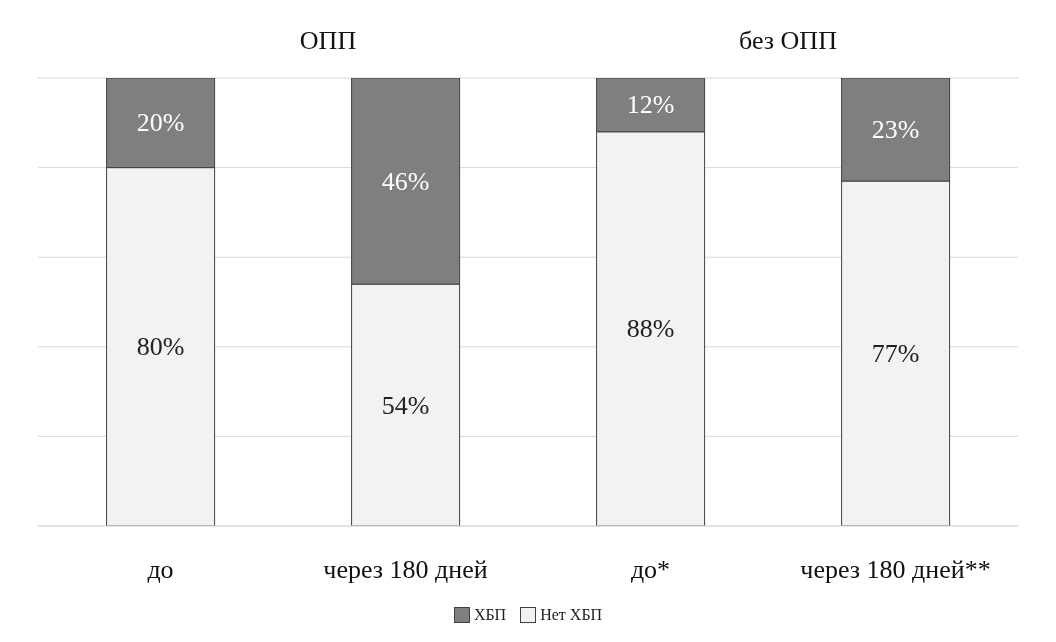 The image size is (1056, 642). Describe the element at coordinates (405, 570) in the screenshot. I see `x-tick-label: через 180 дней` at that location.